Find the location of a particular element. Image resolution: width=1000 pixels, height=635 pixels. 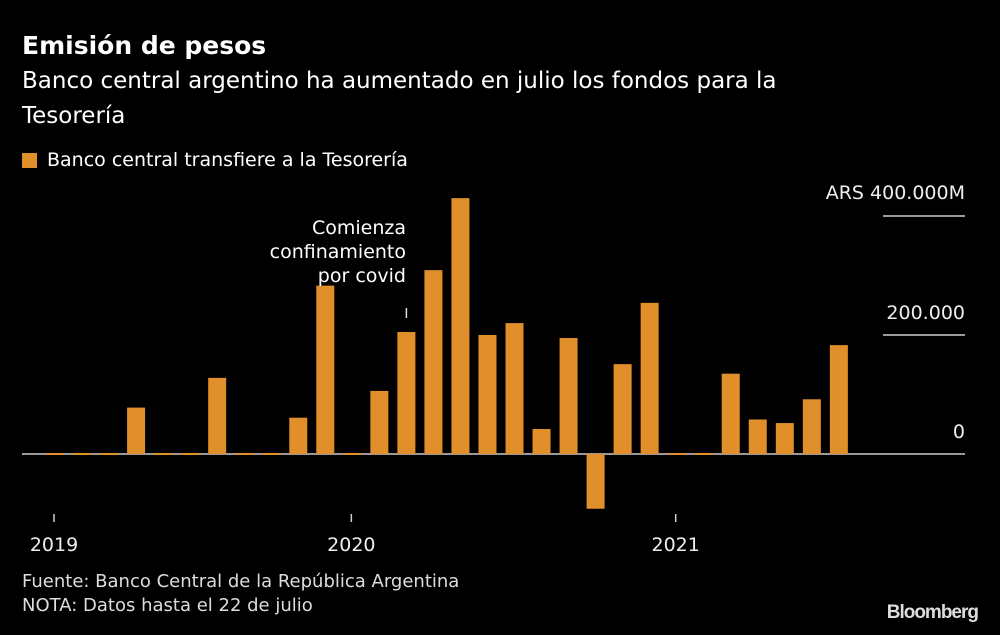

annotation-line: confinamiento is located at coordinates (337, 252).